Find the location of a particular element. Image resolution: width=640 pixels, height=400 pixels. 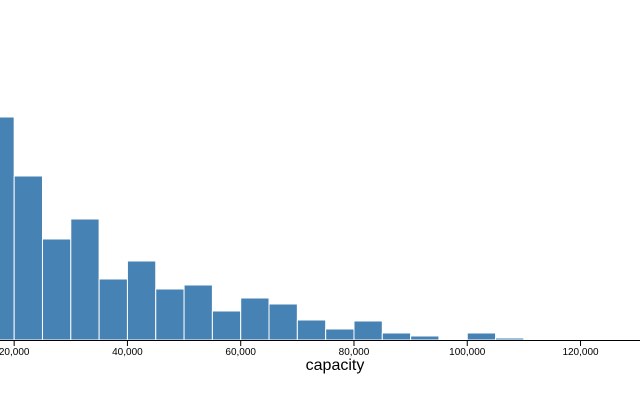

x-tick-label: 80,000 is located at coordinates (354, 352).